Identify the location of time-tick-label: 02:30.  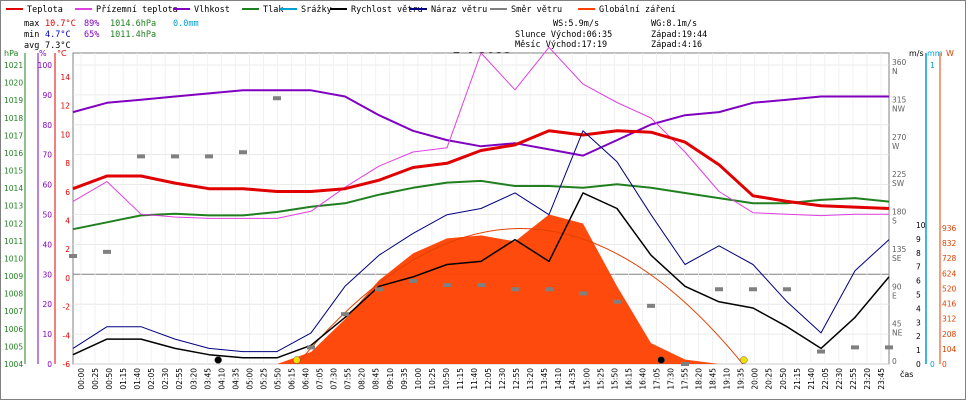
(165, 379).